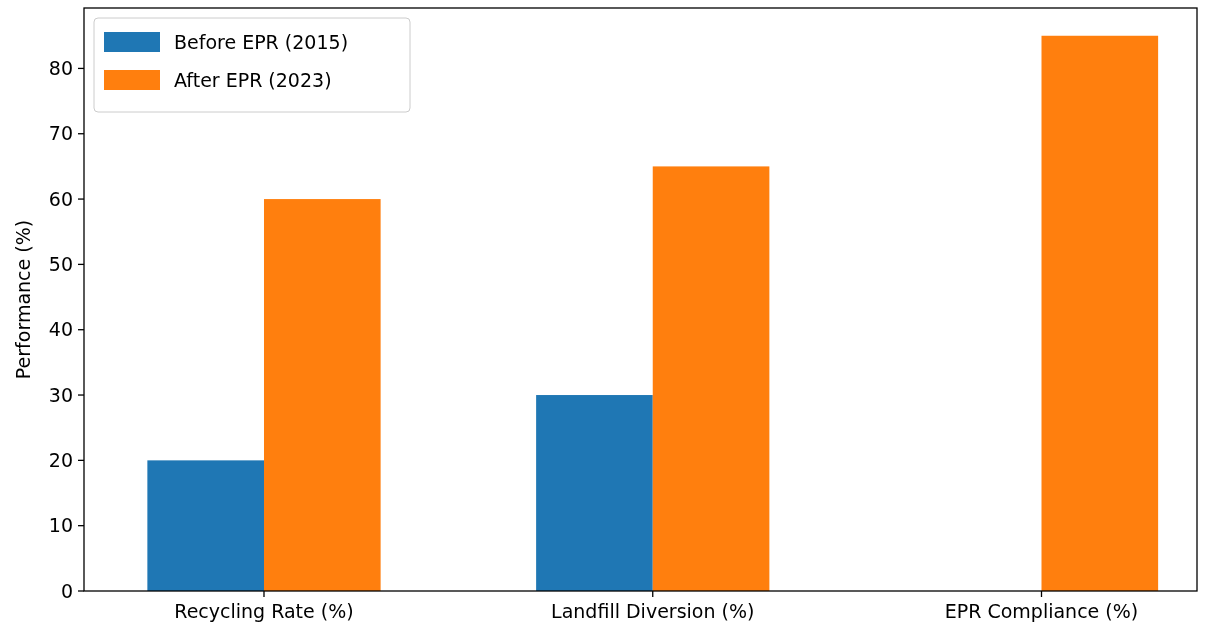  I want to click on y-axis-title: Performance (%), so click(23, 299).